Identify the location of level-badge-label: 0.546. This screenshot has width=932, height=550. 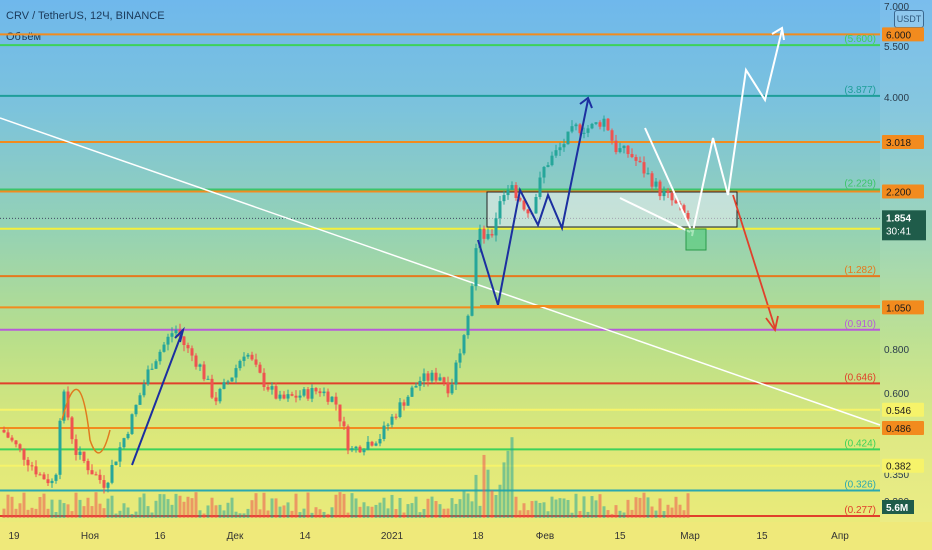
(898, 411).